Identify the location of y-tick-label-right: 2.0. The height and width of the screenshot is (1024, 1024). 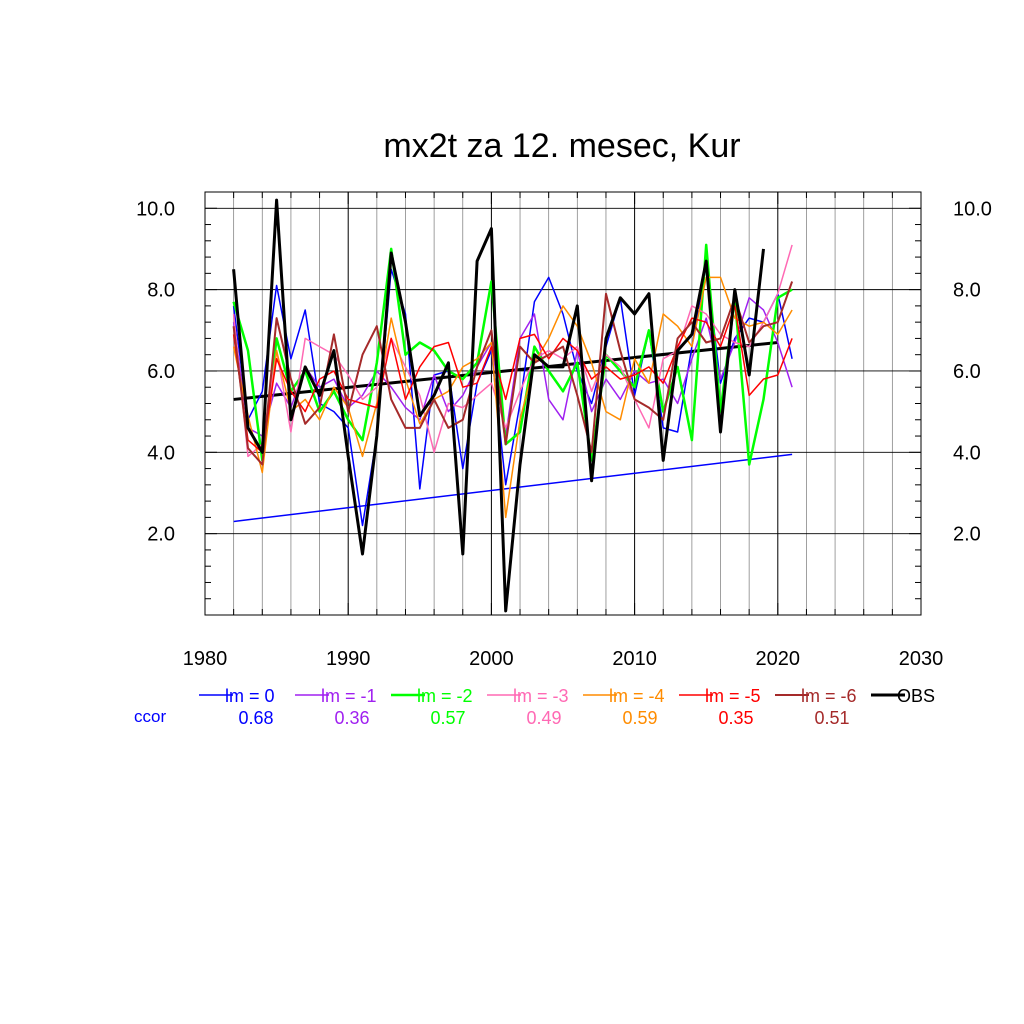
(967, 535).